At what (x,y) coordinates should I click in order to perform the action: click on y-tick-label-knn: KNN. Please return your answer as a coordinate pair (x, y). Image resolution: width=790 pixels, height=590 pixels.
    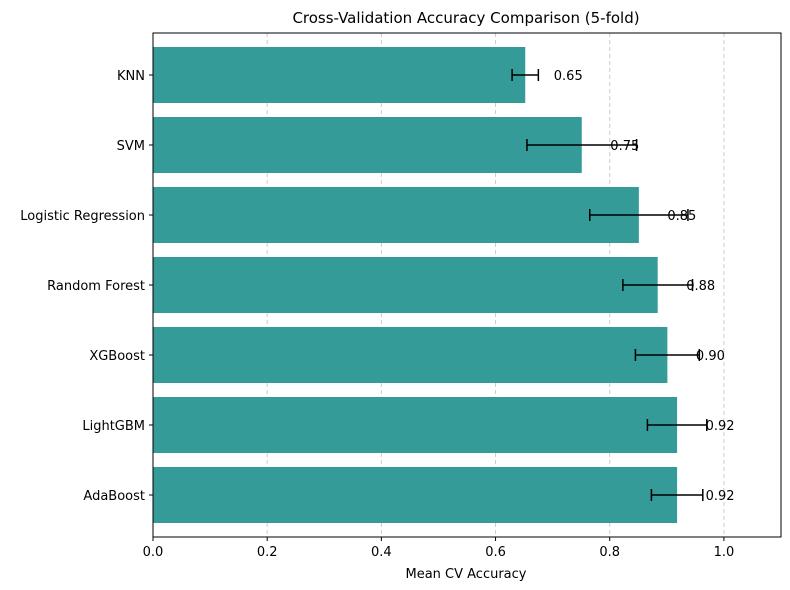
    Looking at the image, I should click on (131, 76).